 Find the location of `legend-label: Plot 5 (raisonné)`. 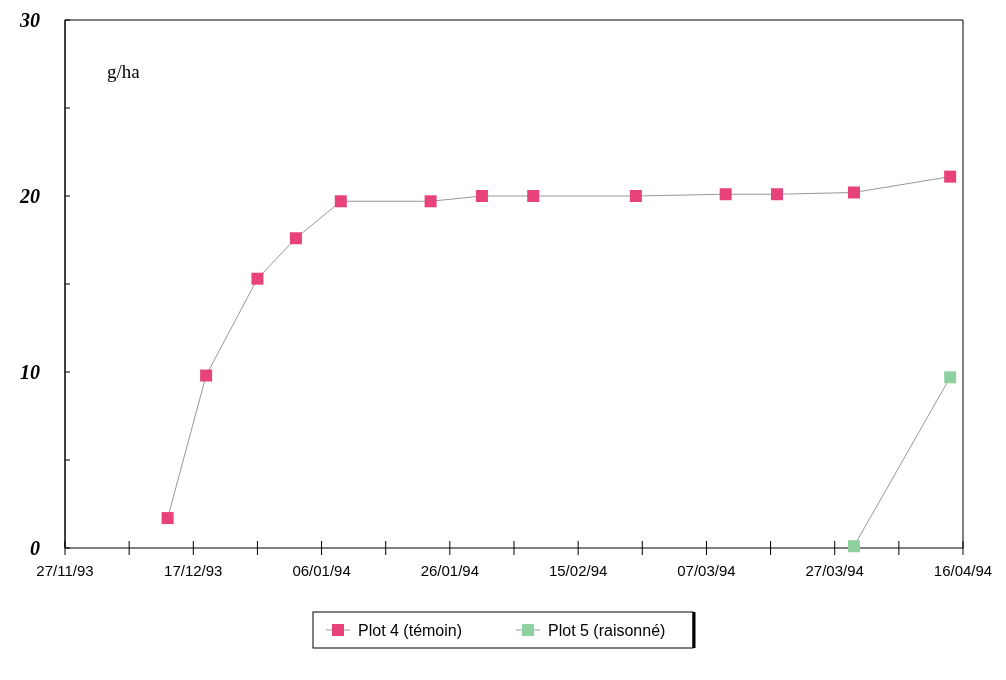

legend-label: Plot 5 (raisonné) is located at coordinates (607, 630).